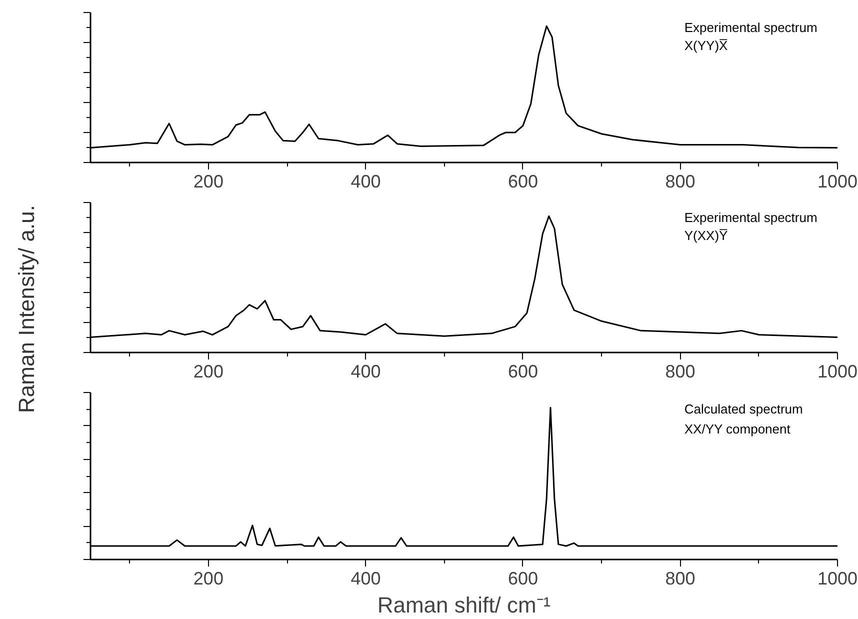 This screenshot has width=858, height=619. What do you see at coordinates (743, 409) in the screenshot?
I see `annotation: Calculated spectrum` at bounding box center [743, 409].